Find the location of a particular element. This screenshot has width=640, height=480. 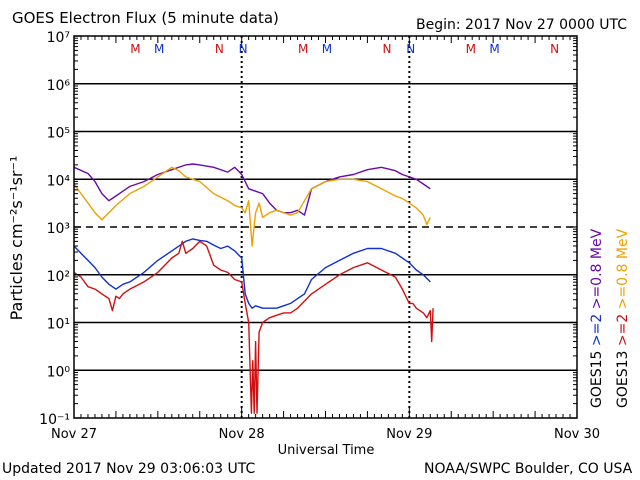

y-tick-label: 10³ is located at coordinates (58, 229).